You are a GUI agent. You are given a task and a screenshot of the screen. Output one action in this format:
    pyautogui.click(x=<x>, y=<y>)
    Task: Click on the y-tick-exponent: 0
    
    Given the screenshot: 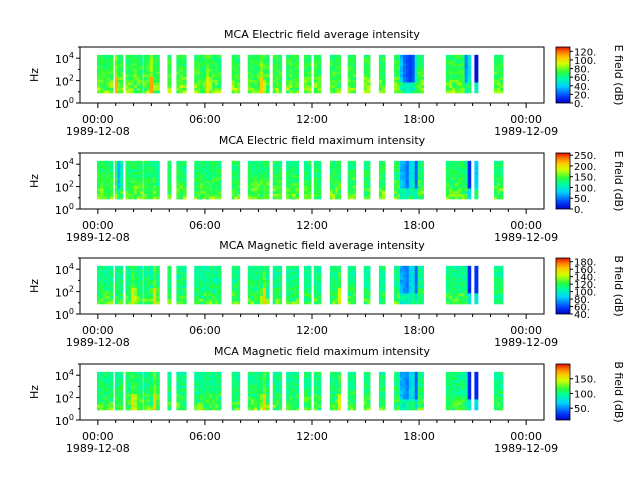 What is the action you would take?
    pyautogui.click(x=71, y=311)
    